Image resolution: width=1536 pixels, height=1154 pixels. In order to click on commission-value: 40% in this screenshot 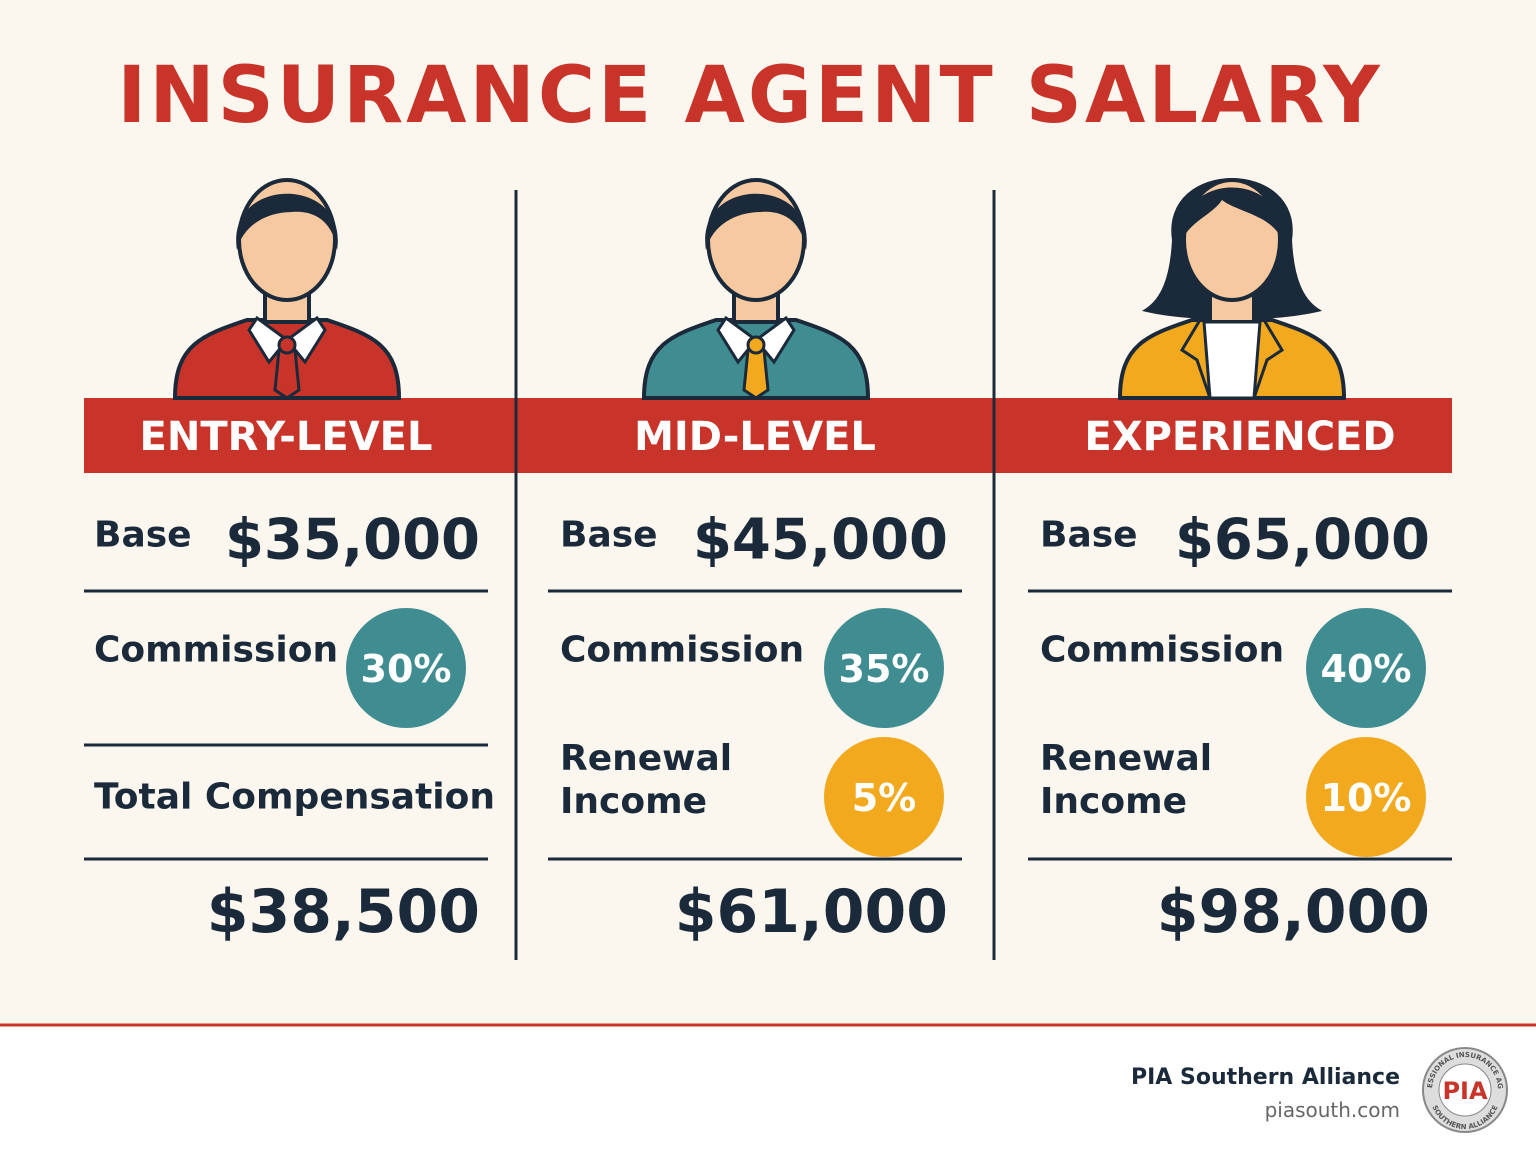, I will do `click(1366, 669)`.